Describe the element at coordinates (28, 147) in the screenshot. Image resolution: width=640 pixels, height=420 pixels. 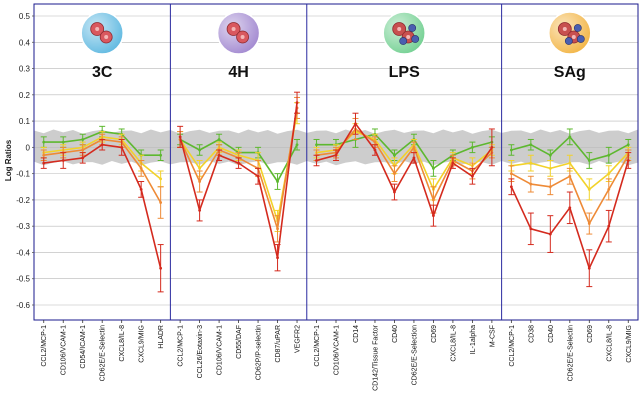
I see `y-tick-label: 0` at that location.